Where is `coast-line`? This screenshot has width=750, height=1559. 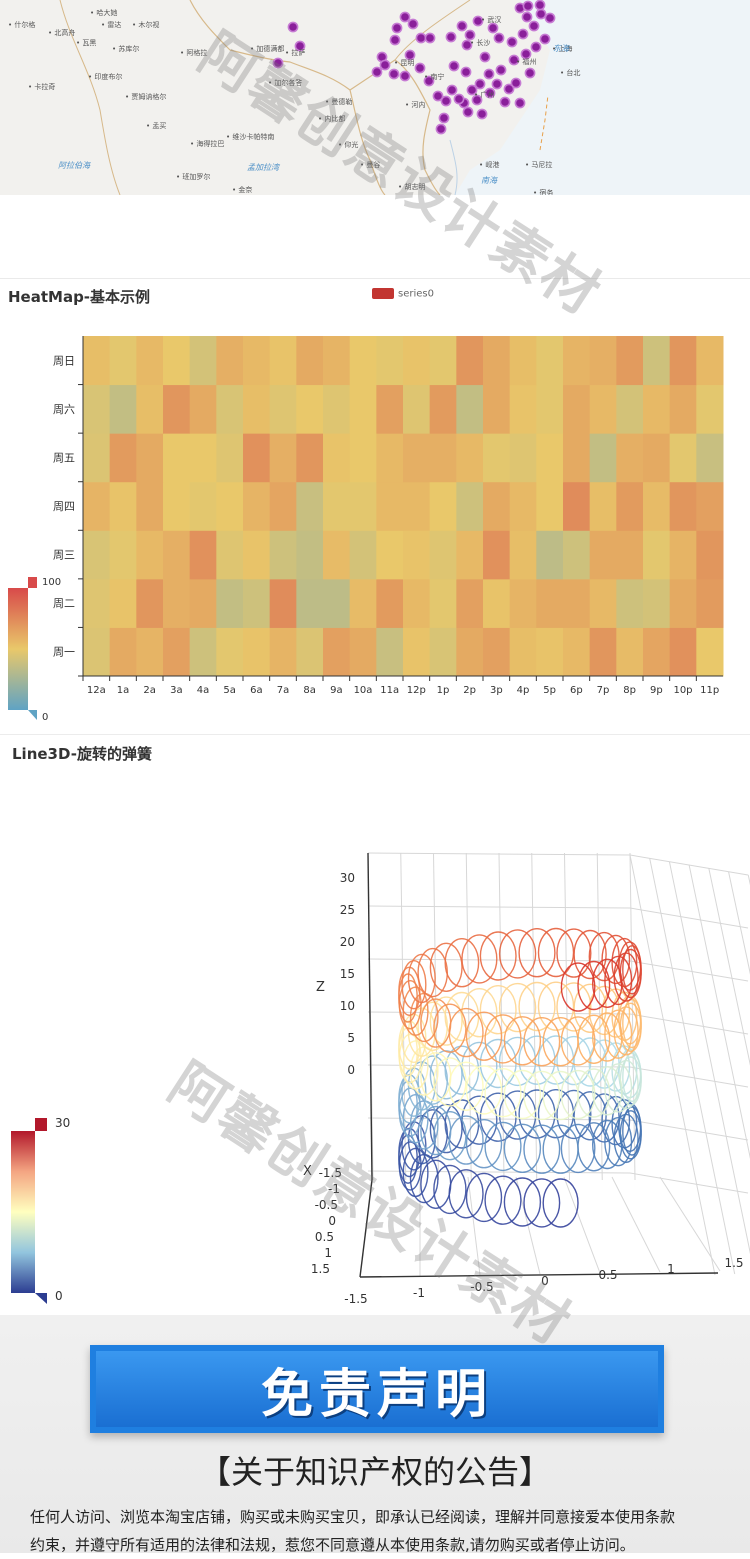
coast-line is located at coordinates (453, 167).